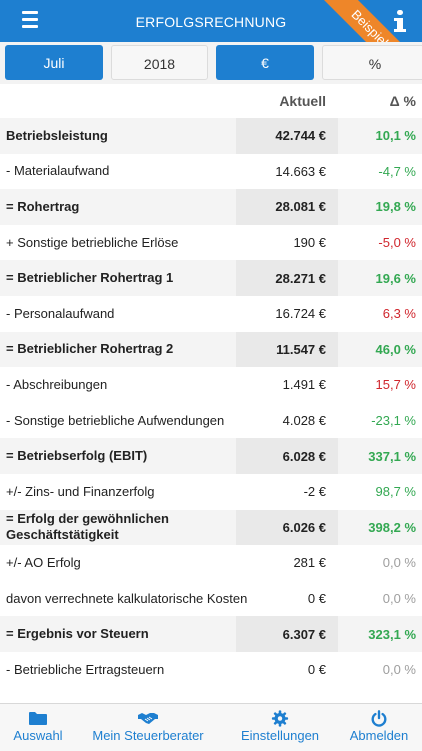 Image resolution: width=422 pixels, height=751 pixels. Describe the element at coordinates (211, 136) in the screenshot. I see `table-row: Betriebsleistung 42.744 € 10,1 %` at that location.